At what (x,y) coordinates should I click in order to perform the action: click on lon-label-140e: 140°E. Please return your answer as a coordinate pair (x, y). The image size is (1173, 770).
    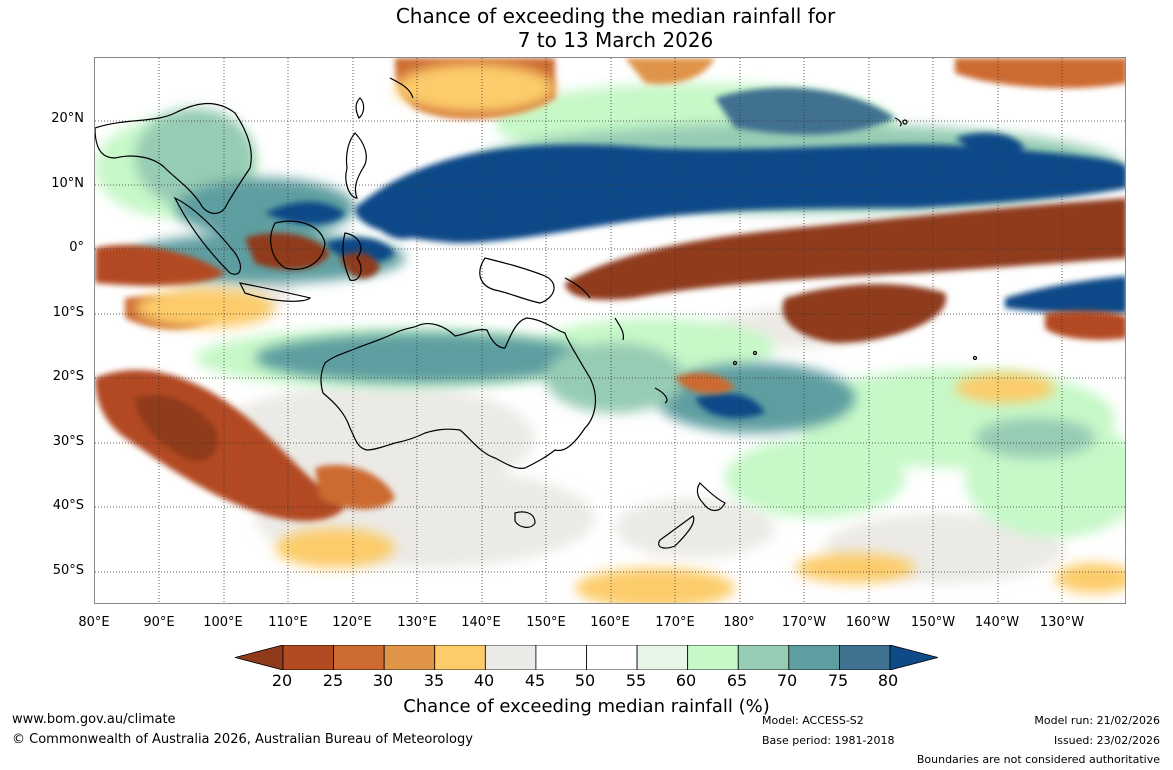
    Looking at the image, I should click on (481, 622).